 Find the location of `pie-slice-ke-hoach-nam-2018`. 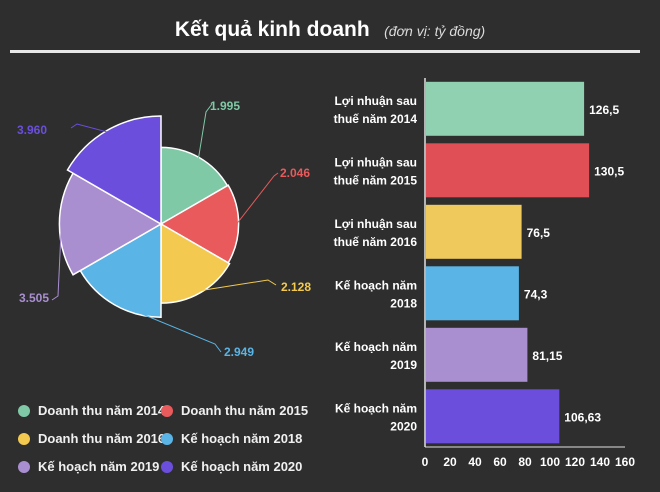

pie-slice-ke-hoach-nam-2018 is located at coordinates (120, 270).